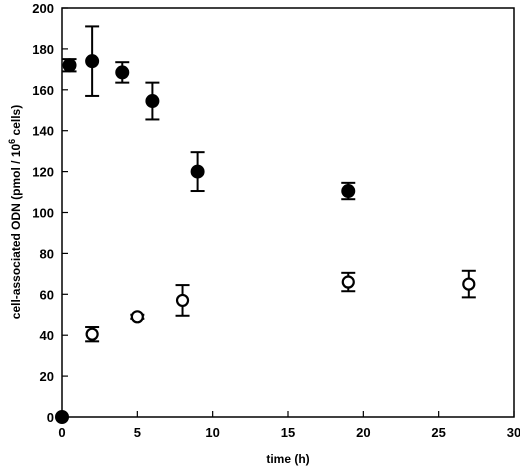 The height and width of the screenshot is (468, 520). Describe the element at coordinates (438, 432) in the screenshot. I see `x-tick-label: 25` at that location.